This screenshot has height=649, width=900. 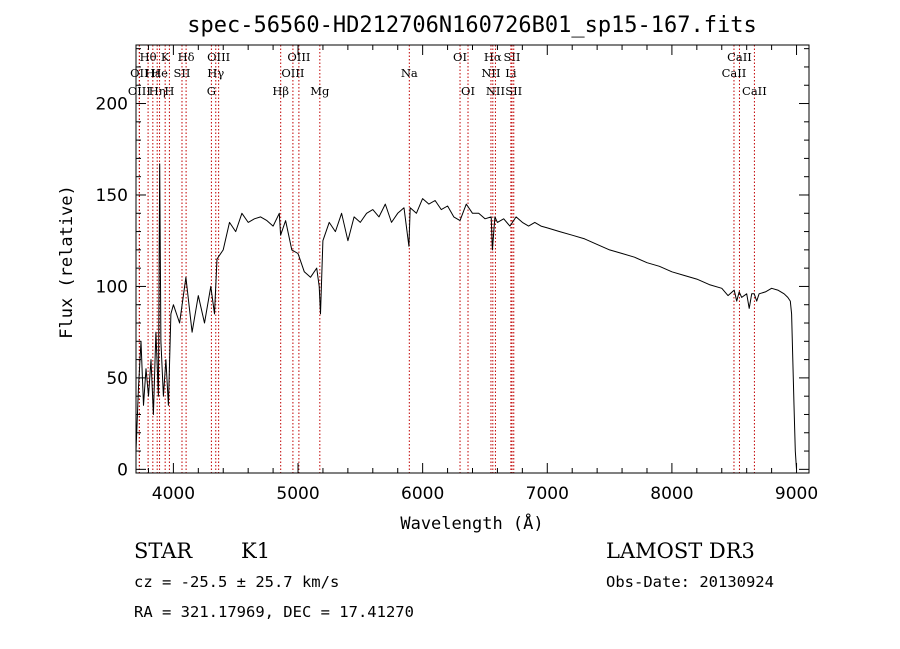 I want to click on line-label: Hγ, so click(x=215, y=73).